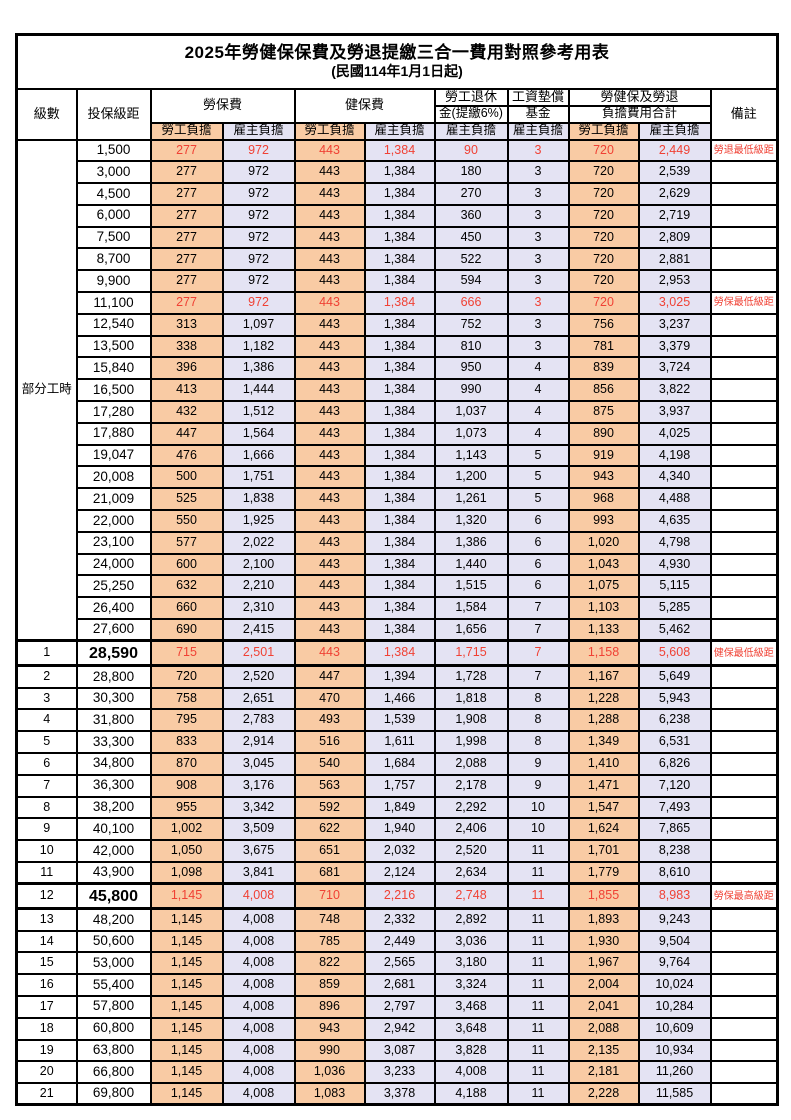  Describe the element at coordinates (538, 608) in the screenshot. I see `cell-wage-fund-employer: 7` at that location.